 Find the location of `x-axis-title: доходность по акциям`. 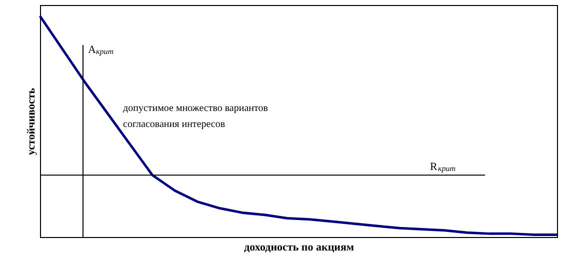

x-axis-title: доходность по акциям is located at coordinates (299, 248).